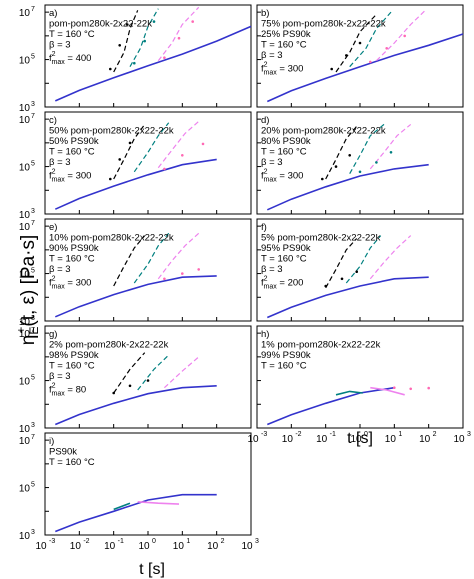 Image resolution: width=474 pixels, height=579 pixels. Describe the element at coordinates (53, 120) in the screenshot. I see `panel-letter: c)` at that location.